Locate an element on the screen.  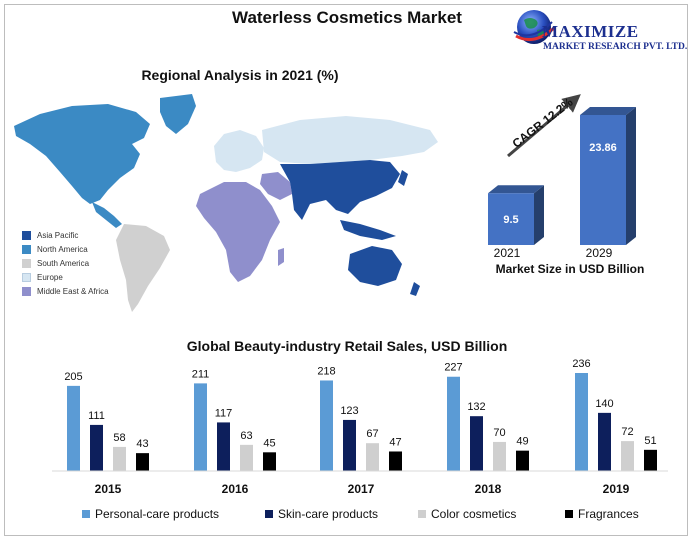
map-legend-label: South America is located at coordinates (63, 263).